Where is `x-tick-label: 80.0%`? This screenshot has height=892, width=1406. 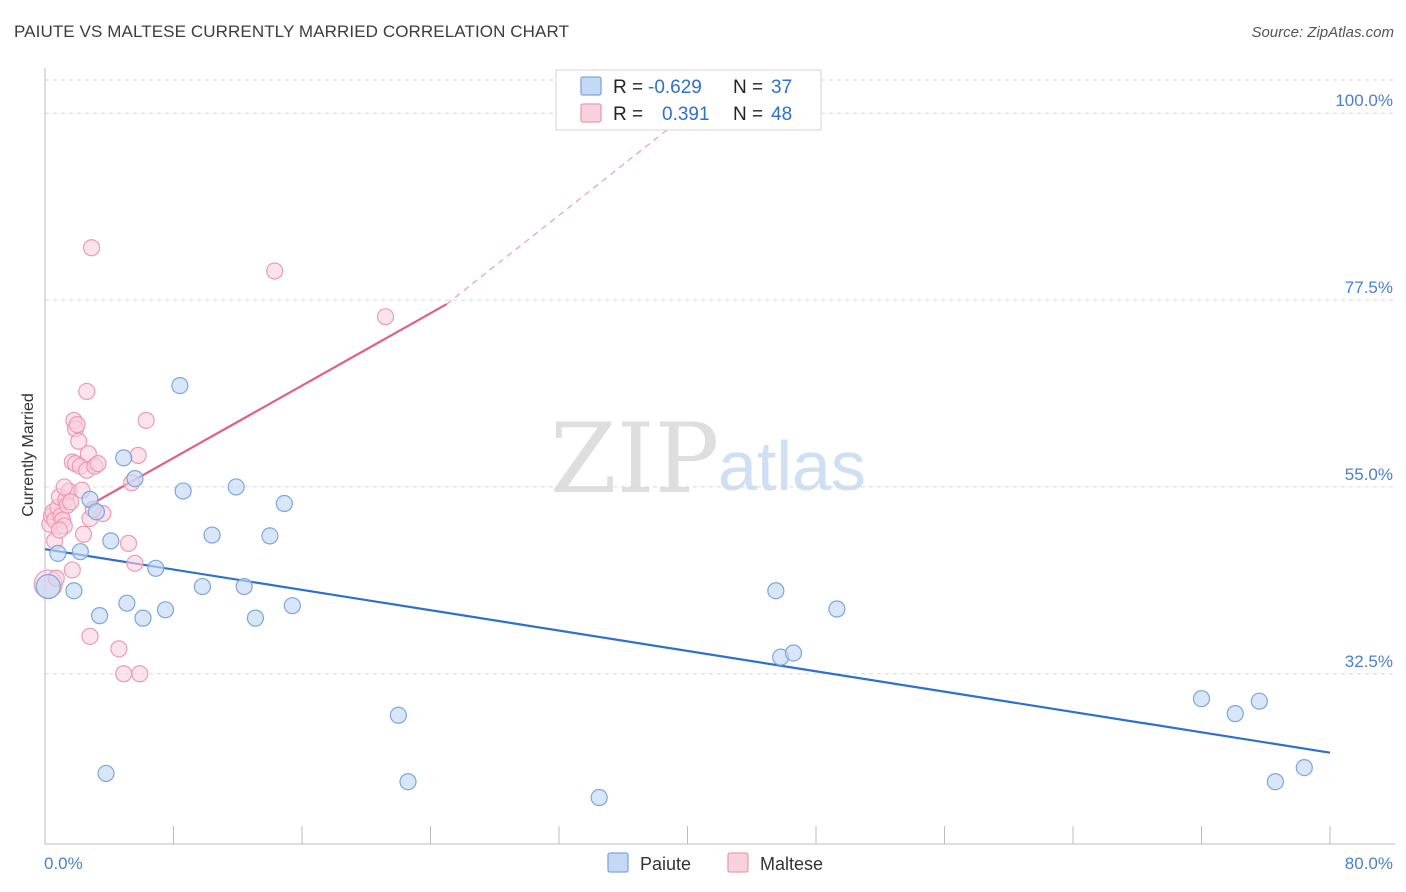 x-tick-label: 80.0% is located at coordinates (1369, 863).